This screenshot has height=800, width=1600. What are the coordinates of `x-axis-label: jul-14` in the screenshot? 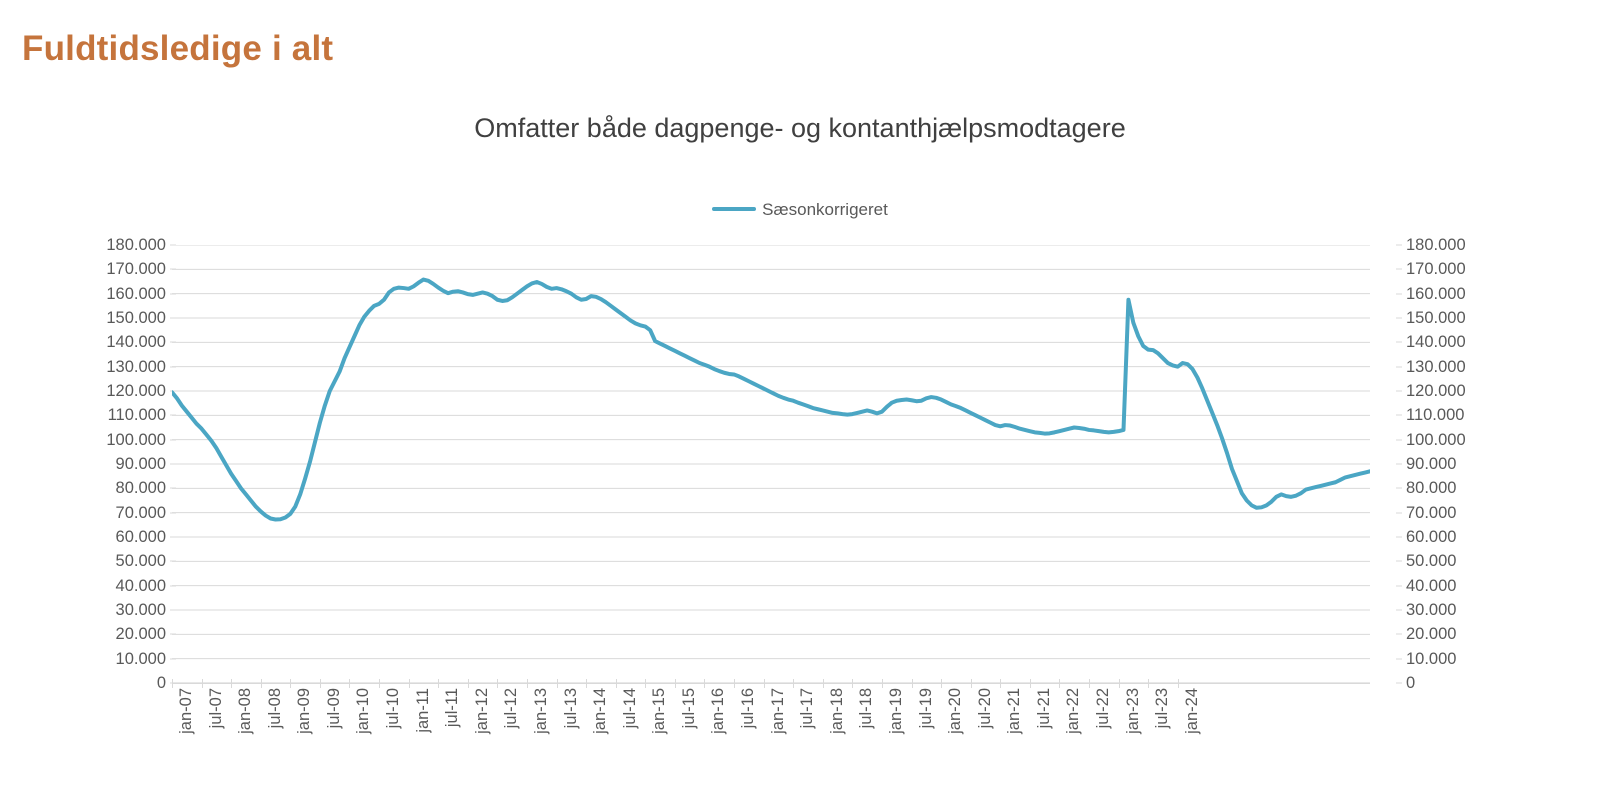 It's located at (629, 708).